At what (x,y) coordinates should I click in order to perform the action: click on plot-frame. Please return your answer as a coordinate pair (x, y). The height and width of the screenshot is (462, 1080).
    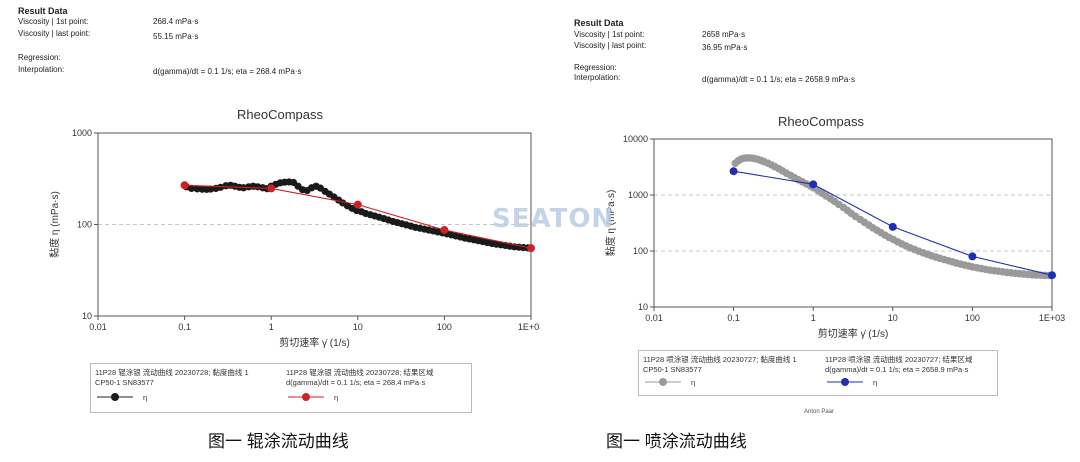
    Looking at the image, I should click on (853, 223).